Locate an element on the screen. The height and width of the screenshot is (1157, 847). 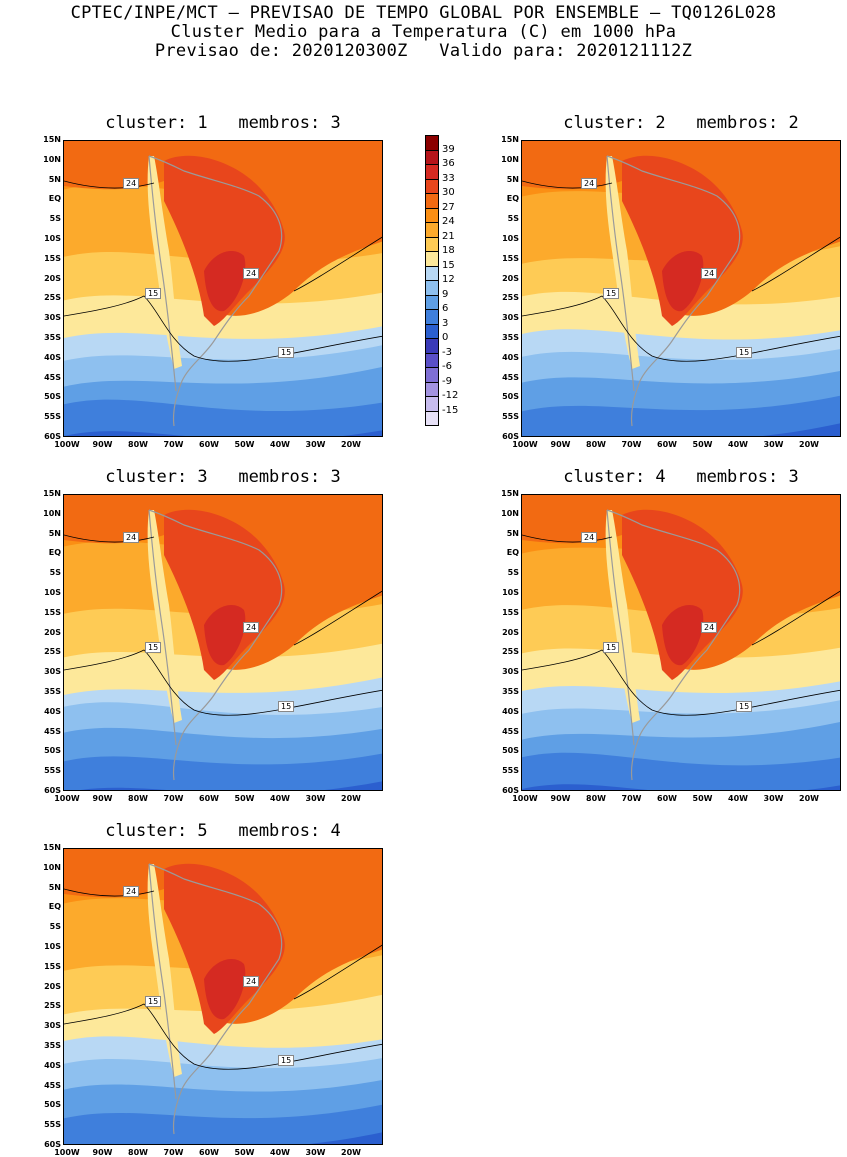
panel-title: cluster: 5 membros: 4 is located at coordinates (223, 831).